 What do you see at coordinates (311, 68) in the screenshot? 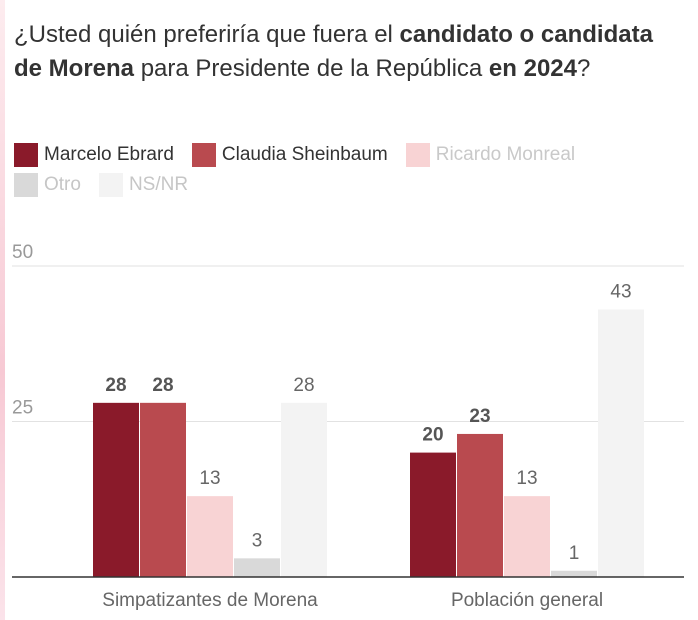
I see `title-part-2: para Presidente de la República` at bounding box center [311, 68].